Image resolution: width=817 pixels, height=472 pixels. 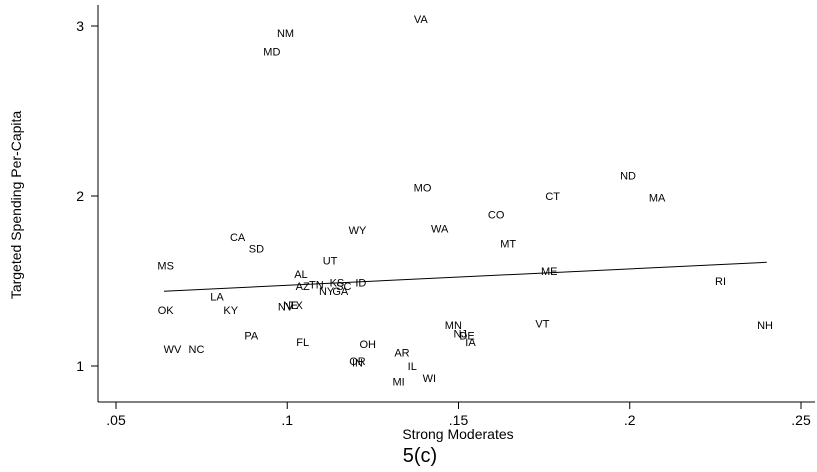 What do you see at coordinates (271, 53) in the screenshot?
I see `point-label-md: MD` at bounding box center [271, 53].